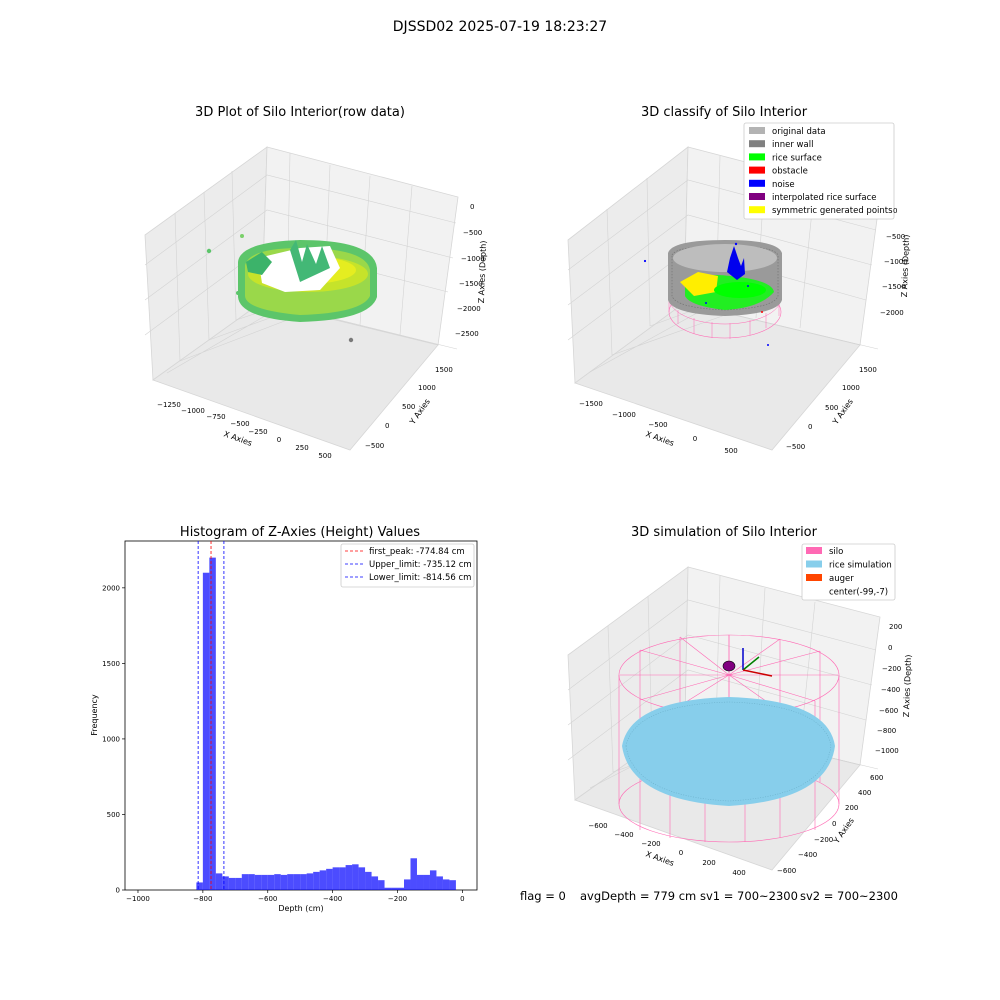 The image size is (1000, 1000). Describe the element at coordinates (876, 778) in the screenshot. I see `svg-text: 600` at that location.